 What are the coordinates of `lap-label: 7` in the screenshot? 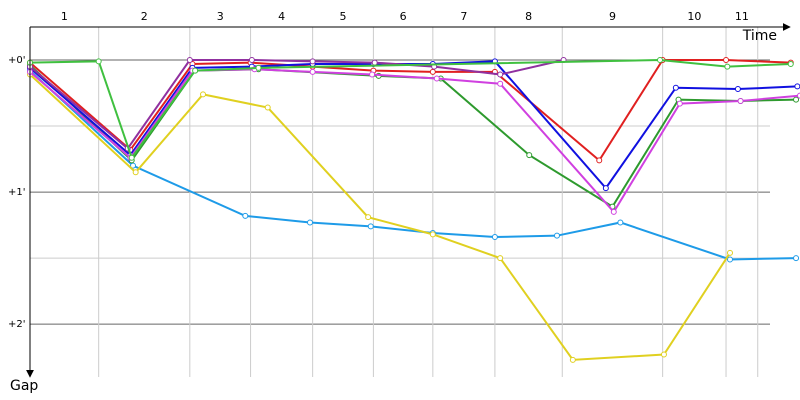 It's located at (463, 16).